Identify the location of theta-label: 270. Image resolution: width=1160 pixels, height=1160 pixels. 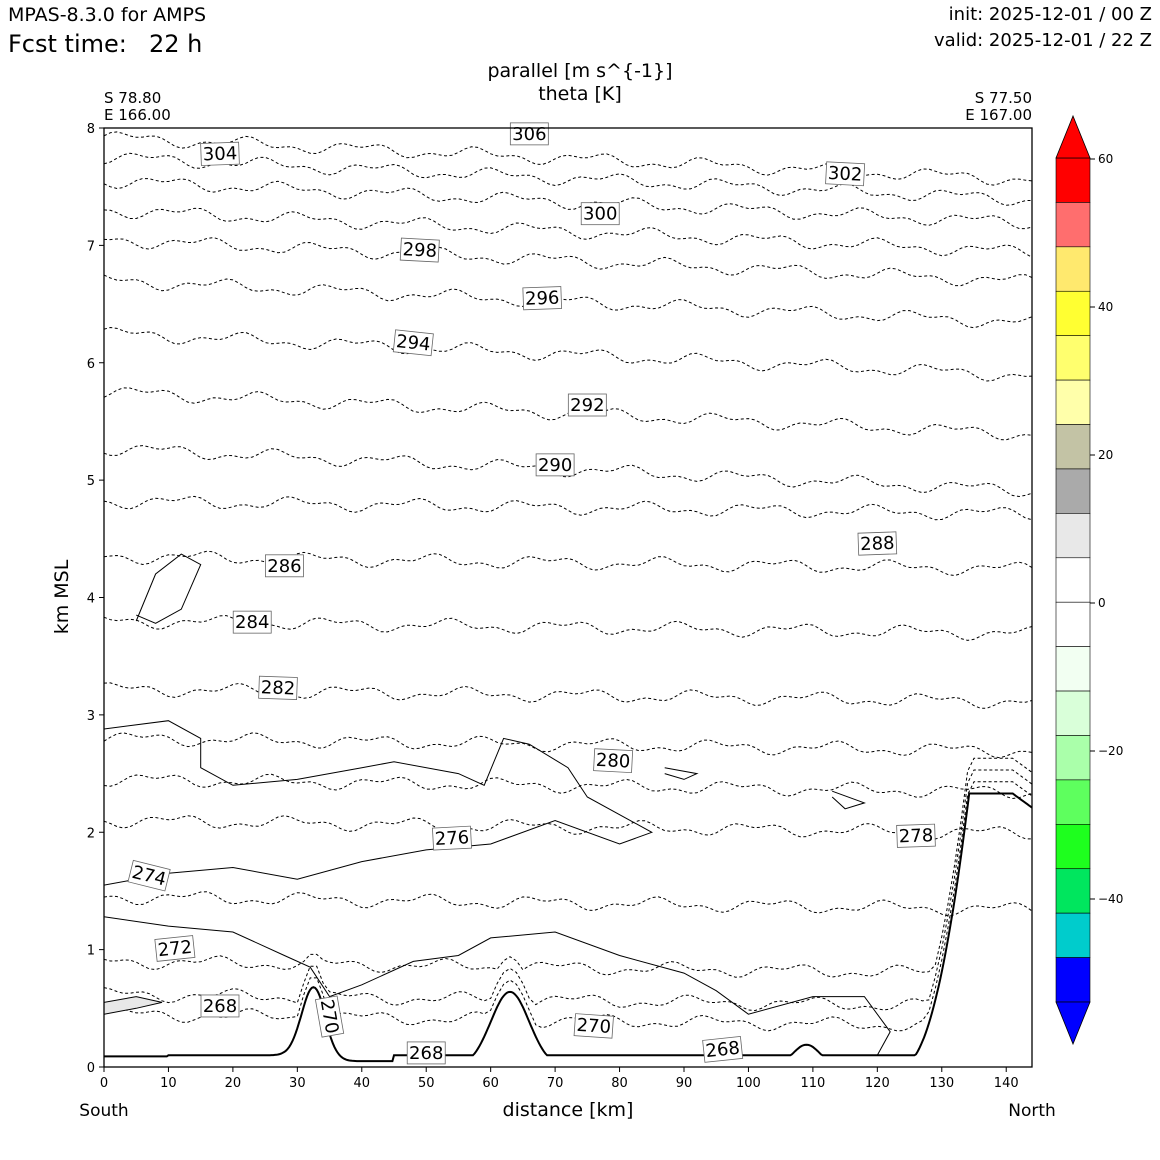
(593, 1026).